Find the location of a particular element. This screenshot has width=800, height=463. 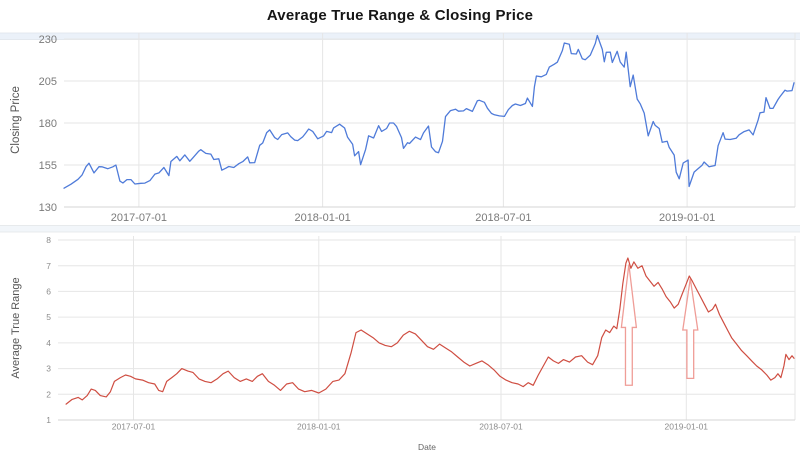

y-tick-label: 130 is located at coordinates (48, 208).